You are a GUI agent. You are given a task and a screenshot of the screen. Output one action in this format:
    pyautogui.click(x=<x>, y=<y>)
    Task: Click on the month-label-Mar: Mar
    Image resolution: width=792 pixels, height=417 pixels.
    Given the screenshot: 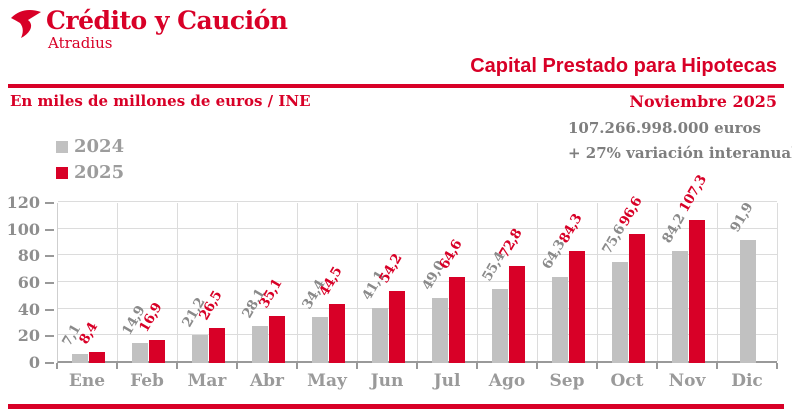 What is the action you would take?
    pyautogui.click(x=207, y=381)
    